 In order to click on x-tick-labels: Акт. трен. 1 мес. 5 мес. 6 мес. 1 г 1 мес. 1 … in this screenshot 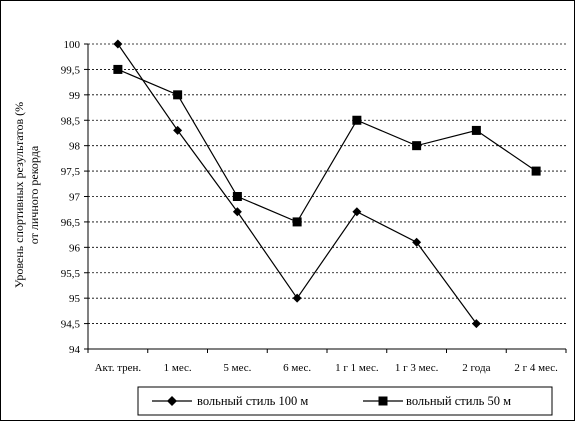, I will do `click(327, 368)`.